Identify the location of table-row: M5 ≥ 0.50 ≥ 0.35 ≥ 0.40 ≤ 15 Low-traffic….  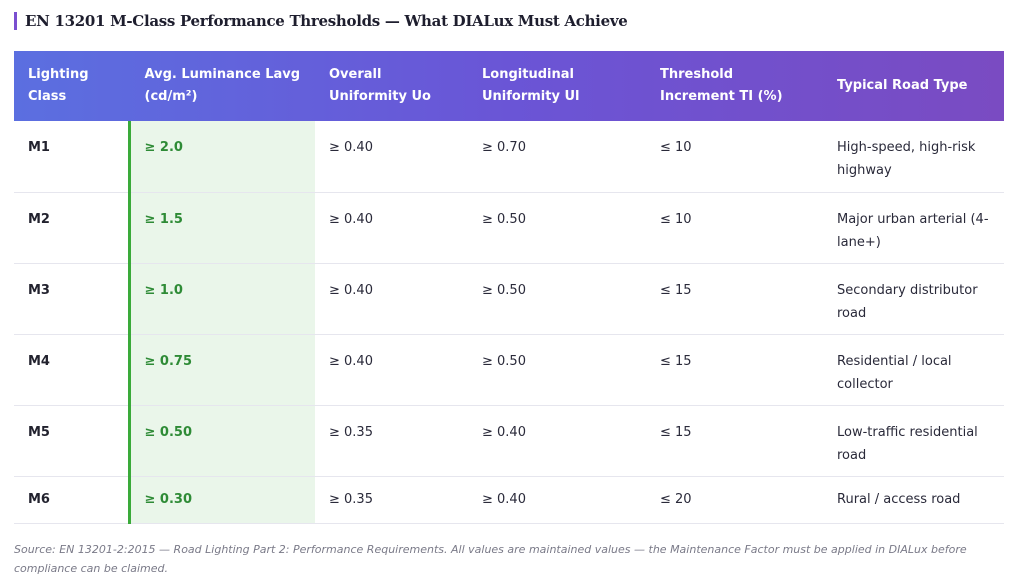
(509, 441).